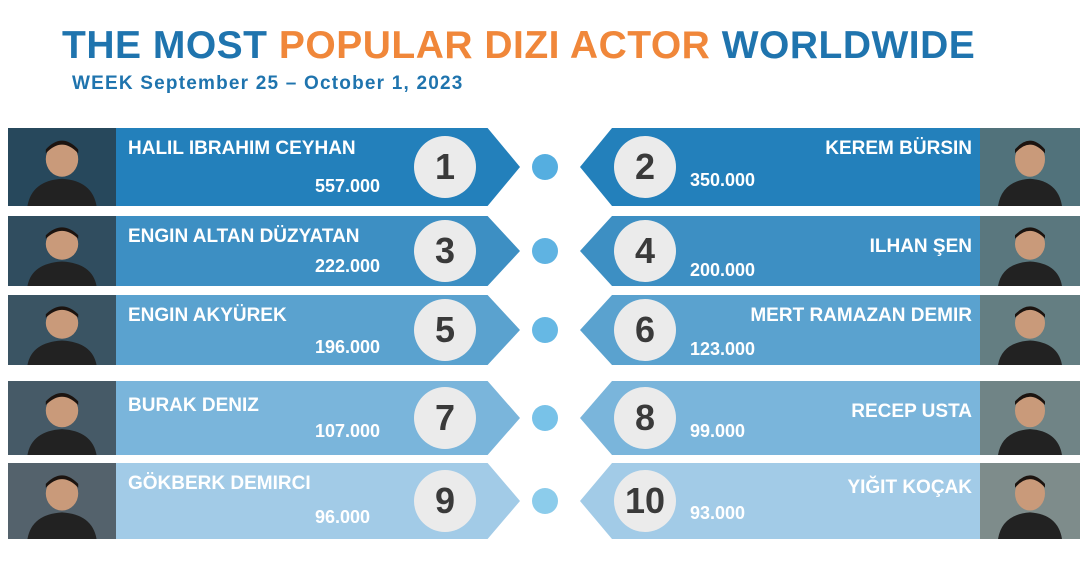 The width and height of the screenshot is (1080, 585). I want to click on rank-number: 1, so click(445, 167).